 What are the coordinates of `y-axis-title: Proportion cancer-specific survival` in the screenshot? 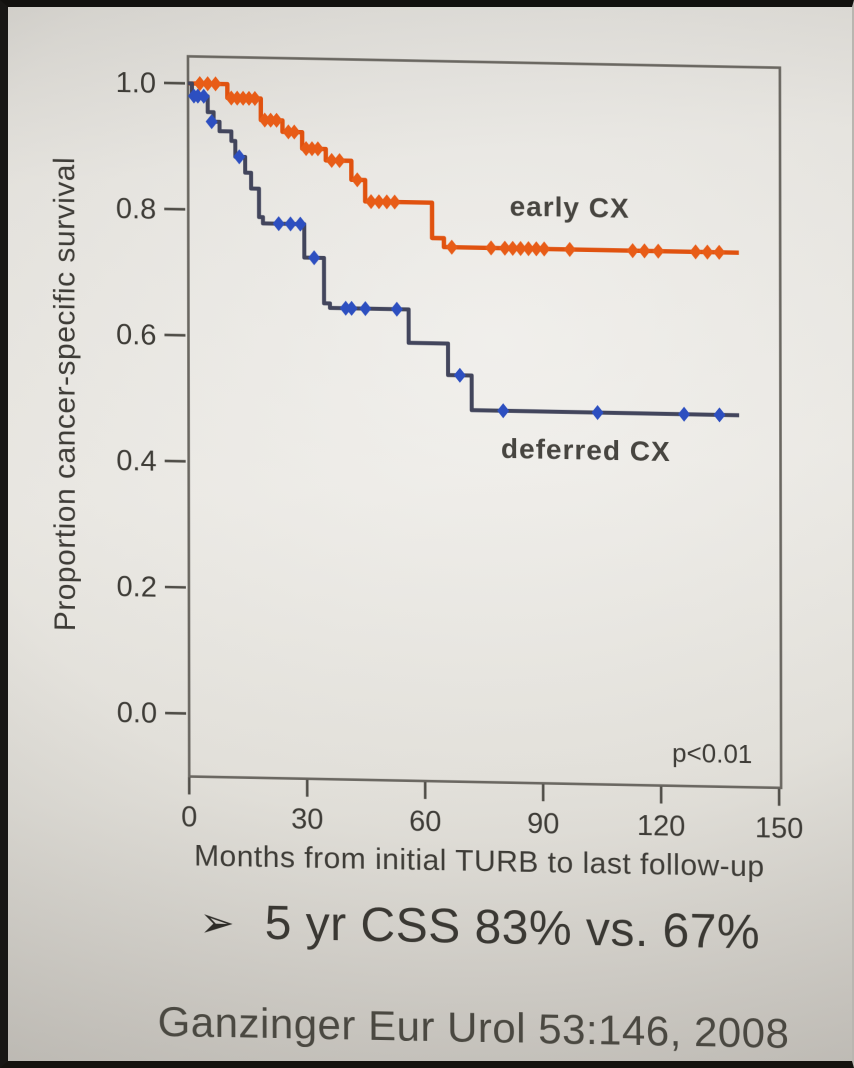 It's located at (65, 394).